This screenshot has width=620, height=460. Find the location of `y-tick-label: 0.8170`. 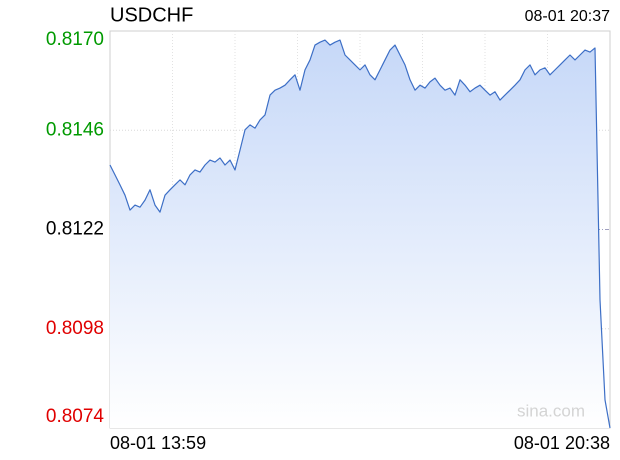

y-tick-label: 0.8170 is located at coordinates (75, 39).